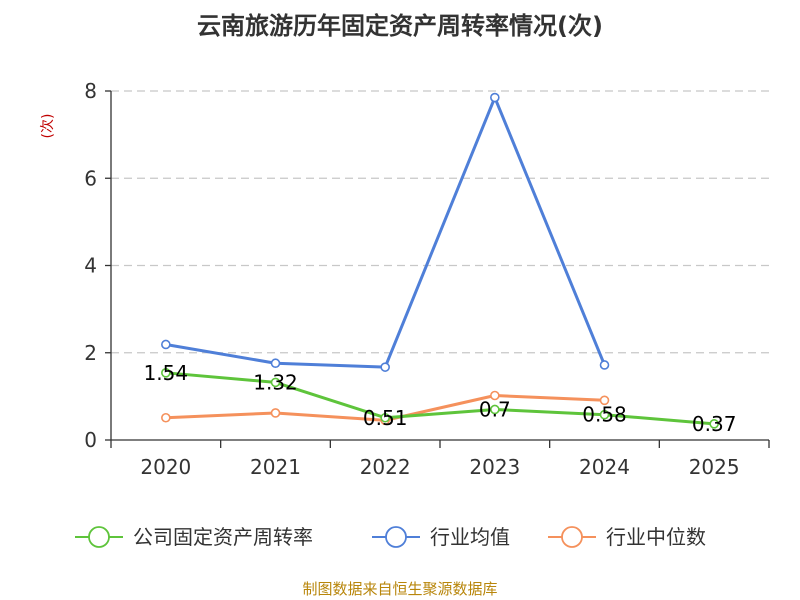  What do you see at coordinates (399, 589) in the screenshot?
I see `source-note: 制图数据来自恒生聚源数据库` at bounding box center [399, 589].